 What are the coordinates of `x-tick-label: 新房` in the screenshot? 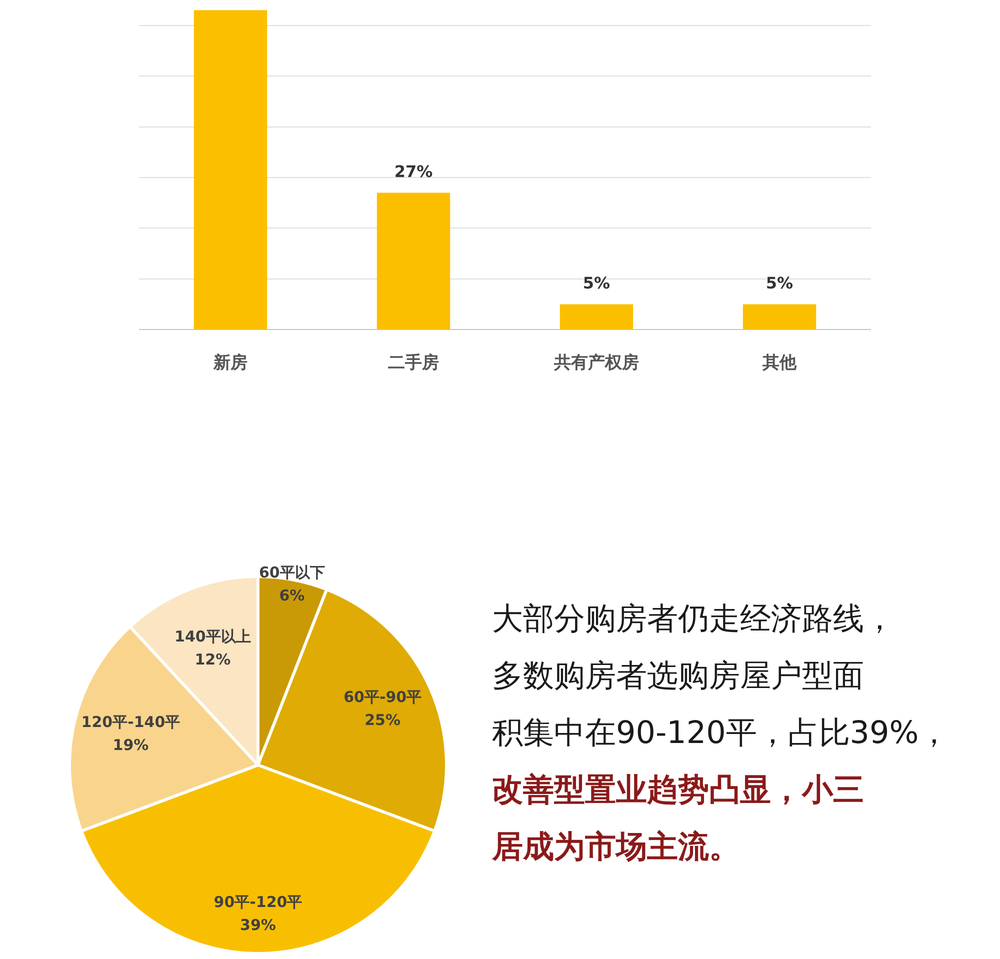 It's located at (230, 363).